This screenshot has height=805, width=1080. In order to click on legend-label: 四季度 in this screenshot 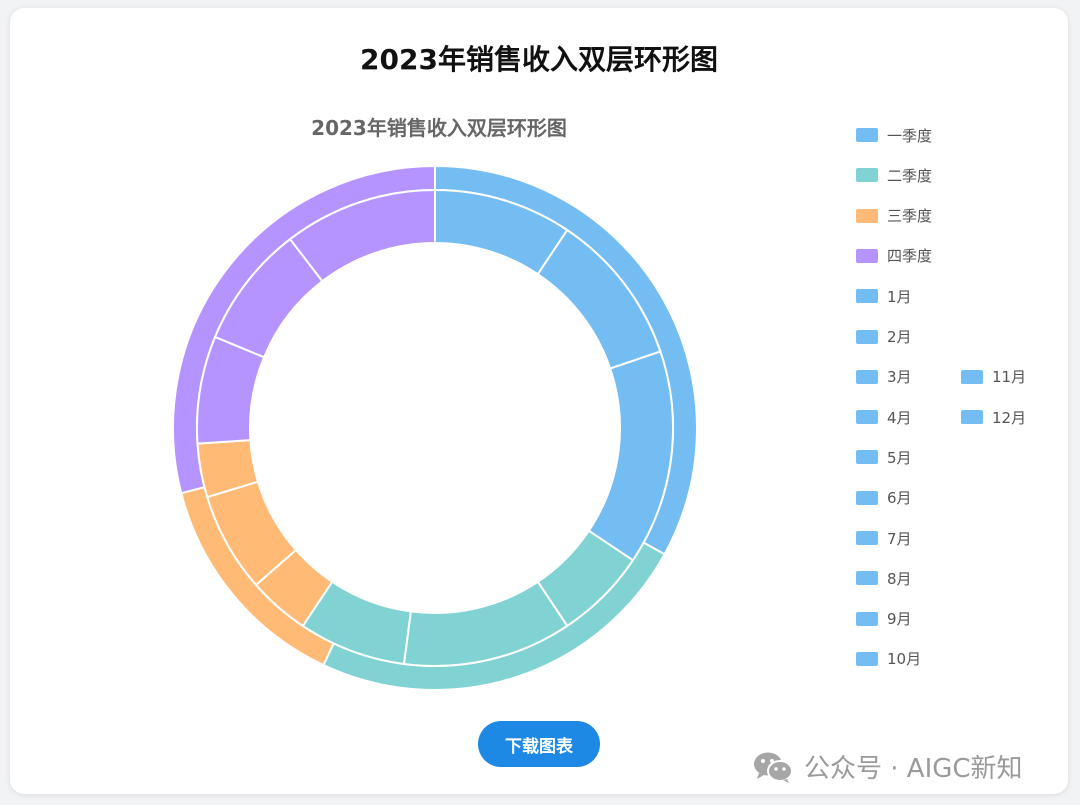, I will do `click(910, 256)`.